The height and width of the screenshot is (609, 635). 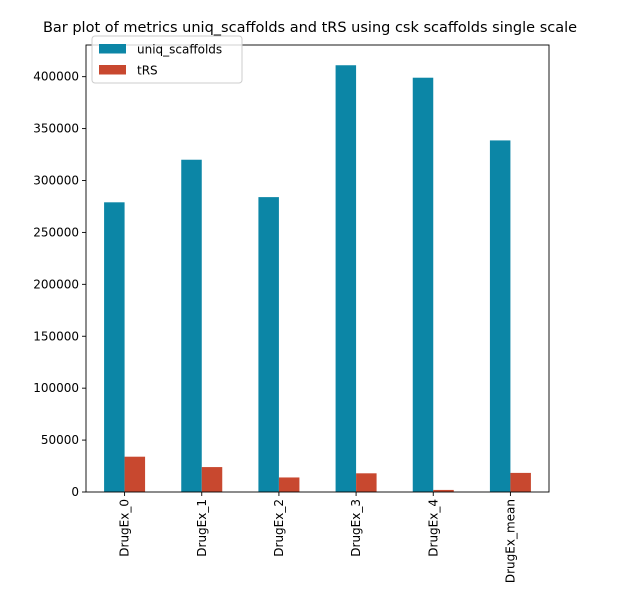 I want to click on x-tick-label: DrugEx_3, so click(x=356, y=528).